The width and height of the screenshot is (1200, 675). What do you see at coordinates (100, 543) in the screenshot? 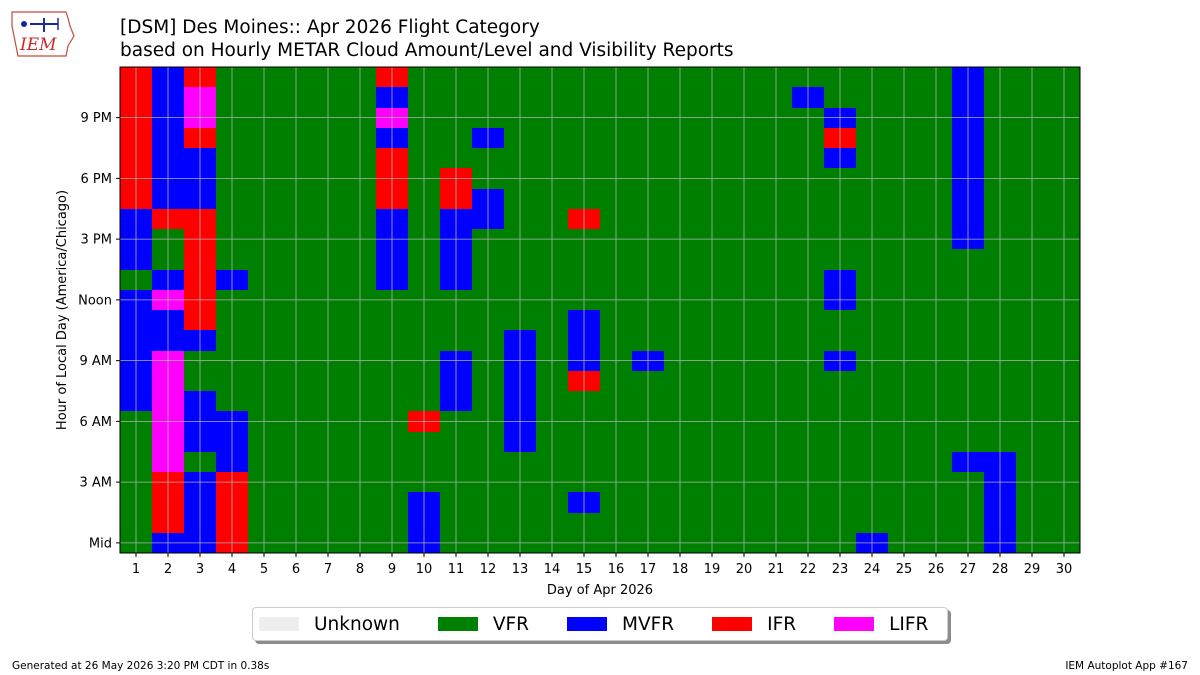
I see `y-tick-label: Mid` at bounding box center [100, 543].